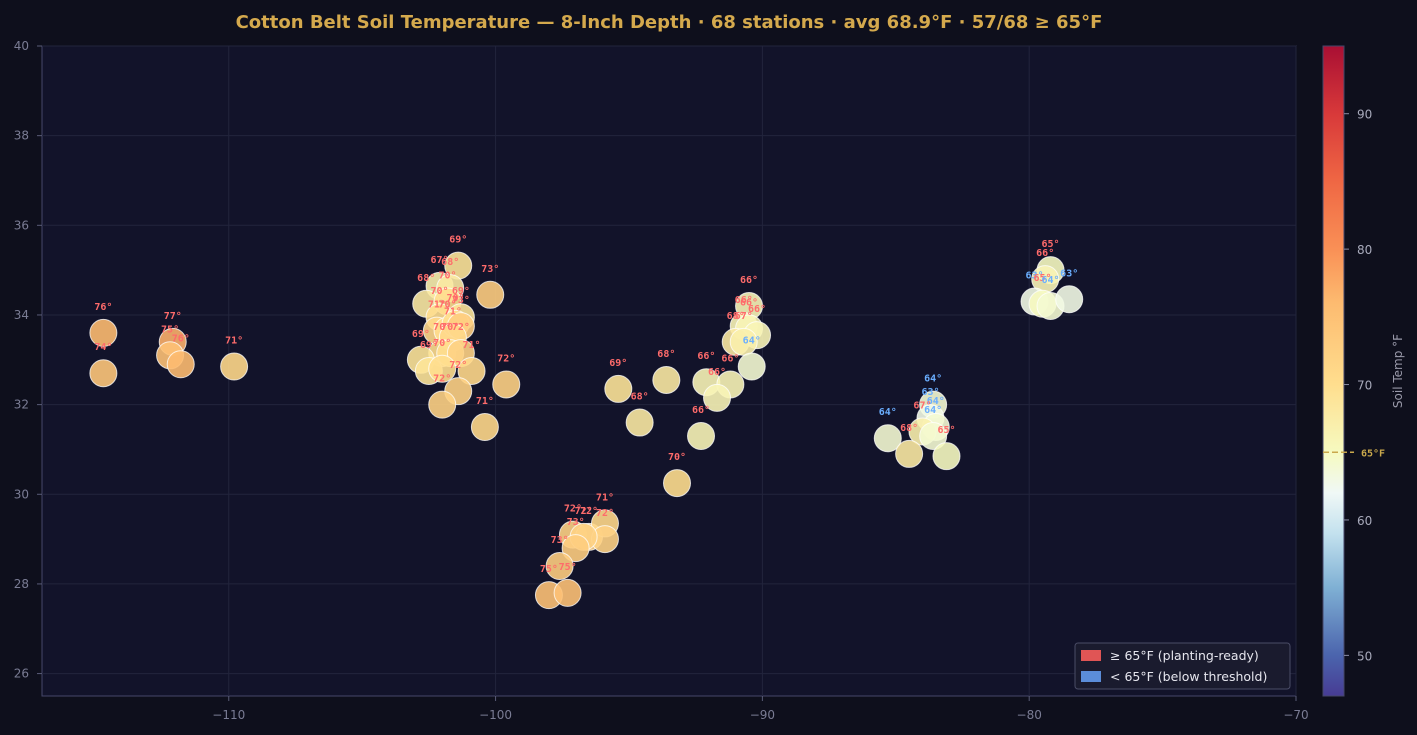  What do you see at coordinates (1398, 371) in the screenshot?
I see `colorbar-label: Soil Temp °F` at bounding box center [1398, 371].